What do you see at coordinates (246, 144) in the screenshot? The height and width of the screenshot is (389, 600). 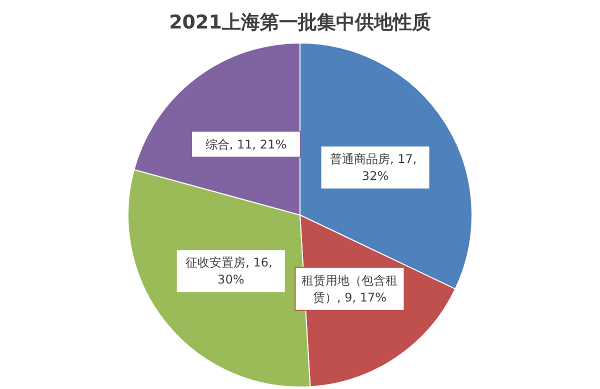 I see `slice-label: 综合, 11, 21%` at bounding box center [246, 144].